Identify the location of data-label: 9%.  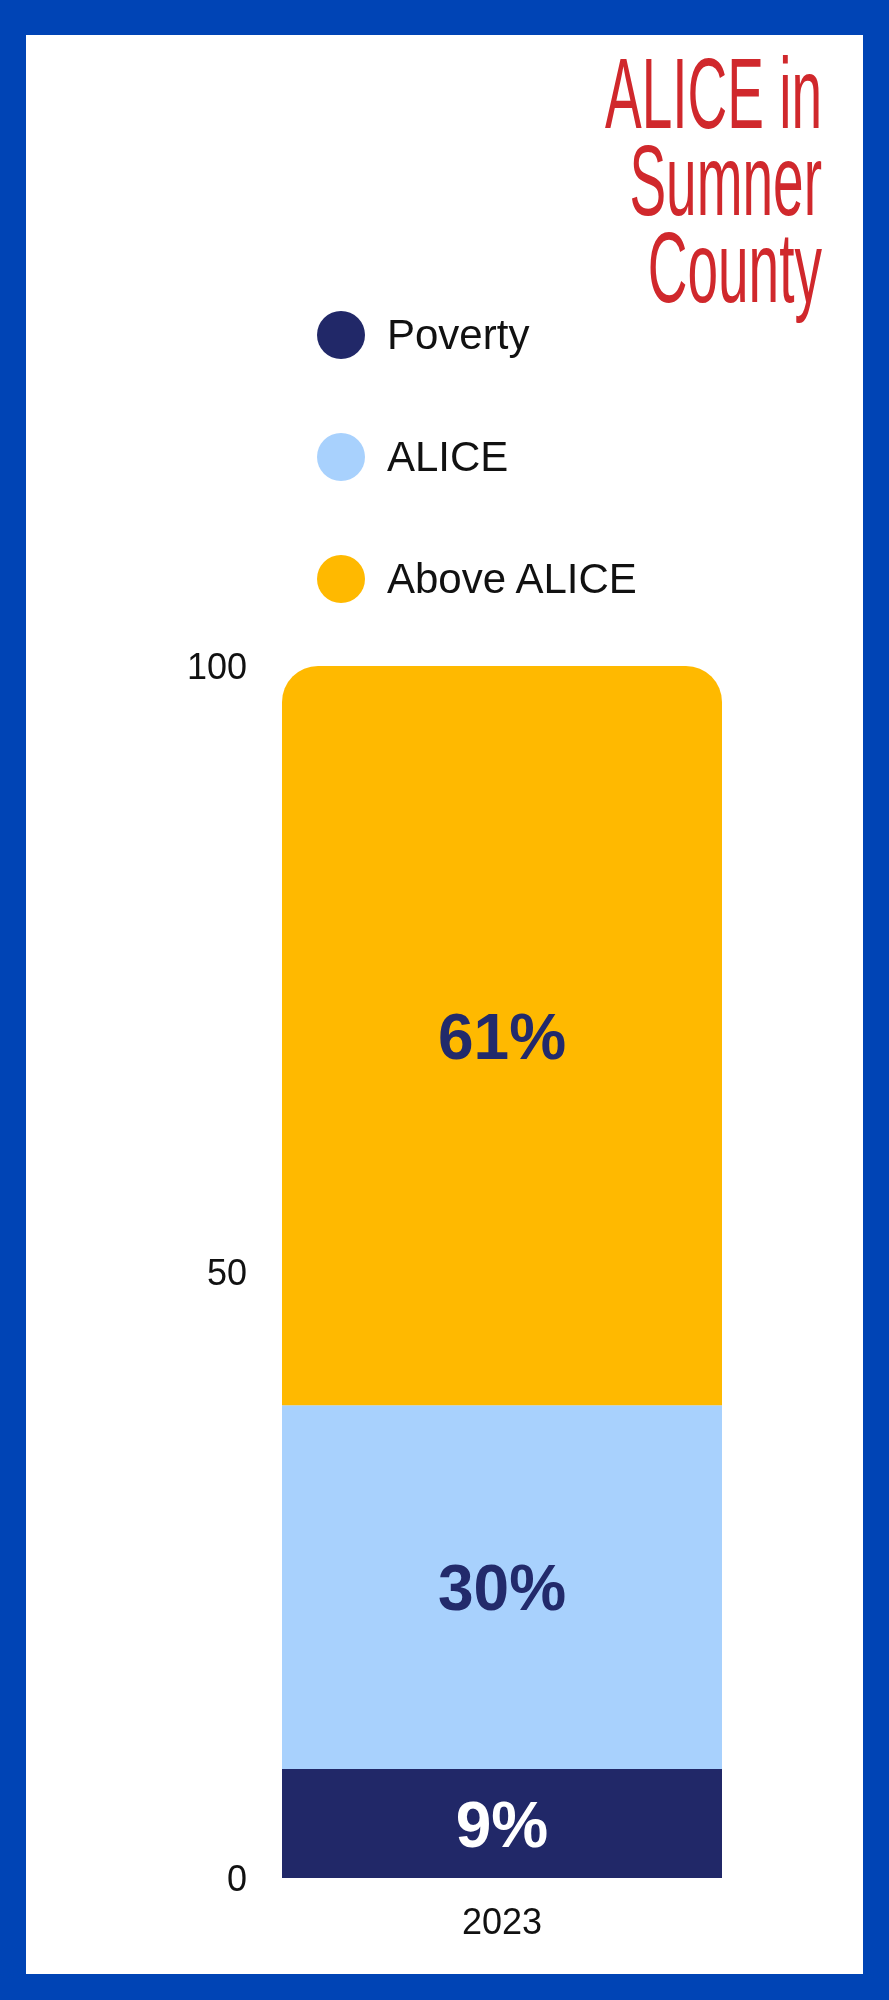
(502, 1824).